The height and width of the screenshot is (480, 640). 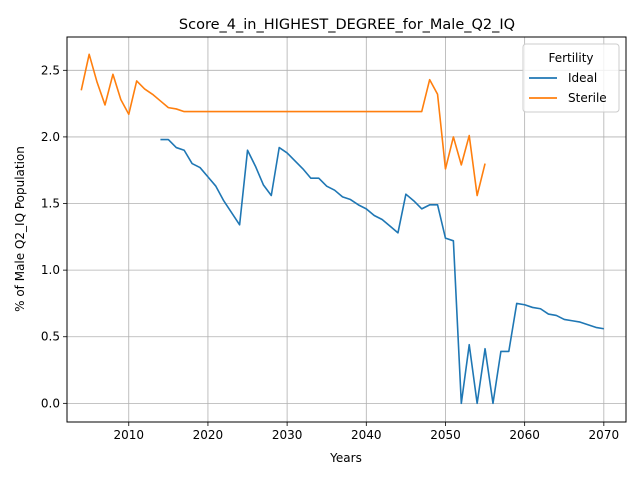 I want to click on x-tick-label: 2070, so click(x=604, y=435).